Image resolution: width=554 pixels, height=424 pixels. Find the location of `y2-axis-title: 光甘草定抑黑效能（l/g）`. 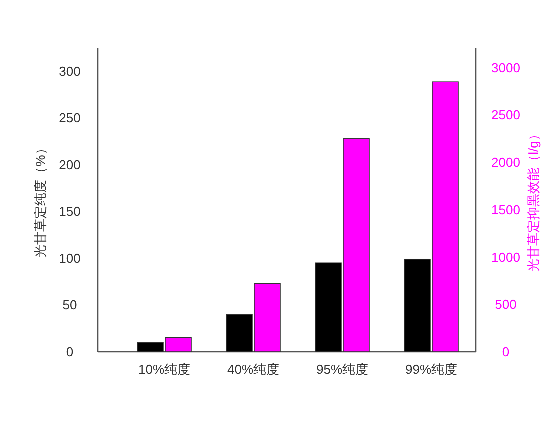

y2-axis-title: 光甘草定抑黑效能（l/g） is located at coordinates (533, 200).